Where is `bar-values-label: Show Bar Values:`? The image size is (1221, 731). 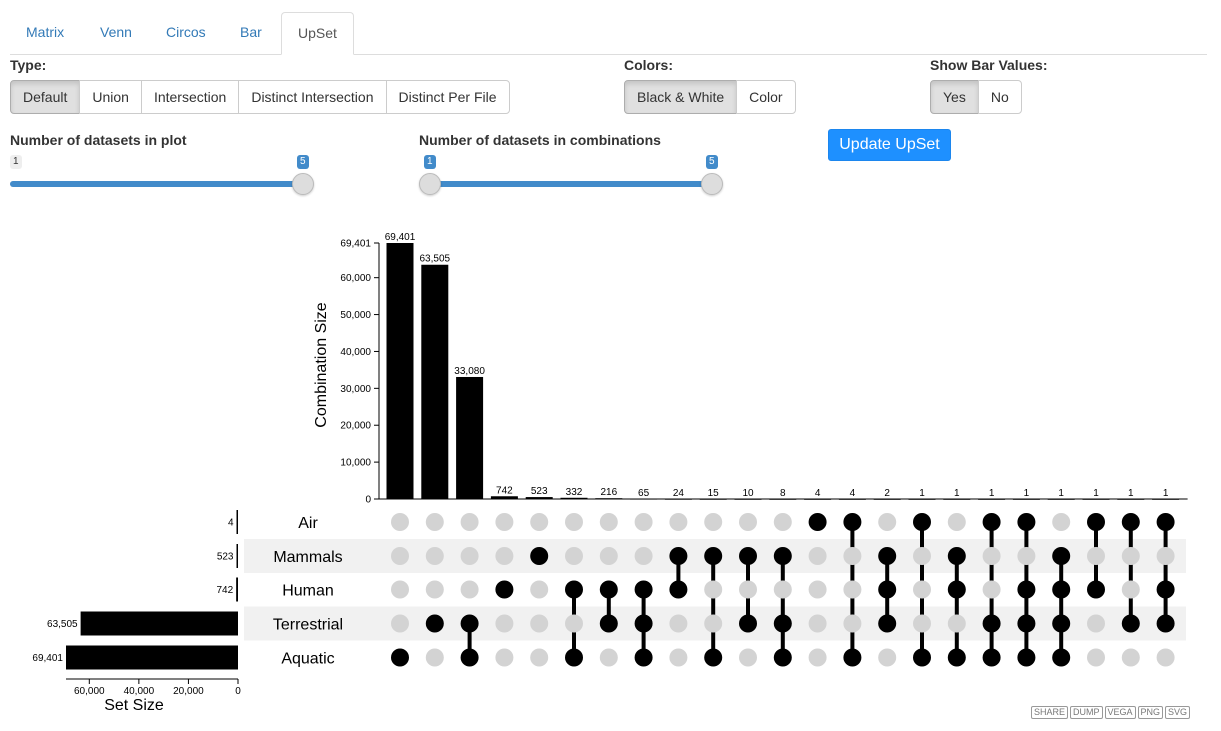
bar-values-label: Show Bar Values: is located at coordinates (989, 65).